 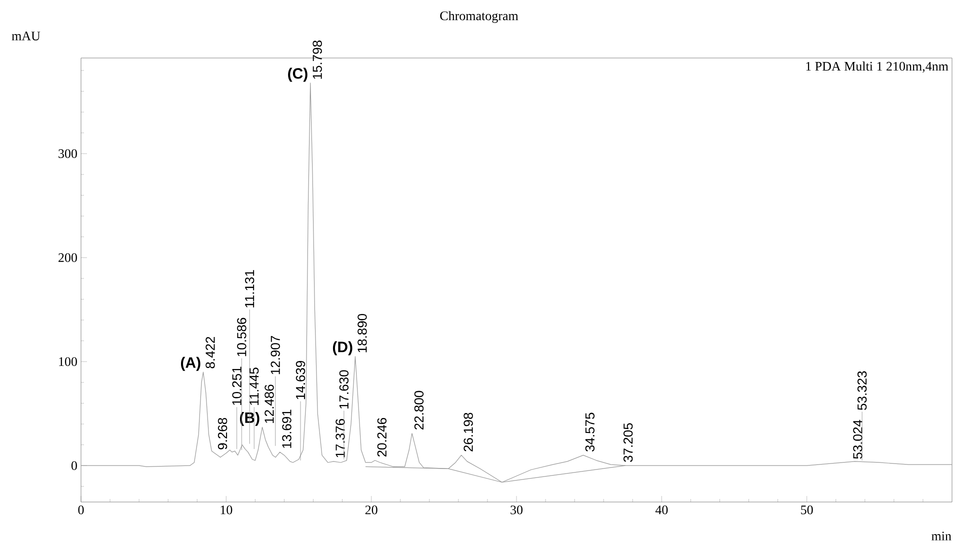 I want to click on annotation: 1 PDA Multi 1 210nm,4nm, so click(x=877, y=67).